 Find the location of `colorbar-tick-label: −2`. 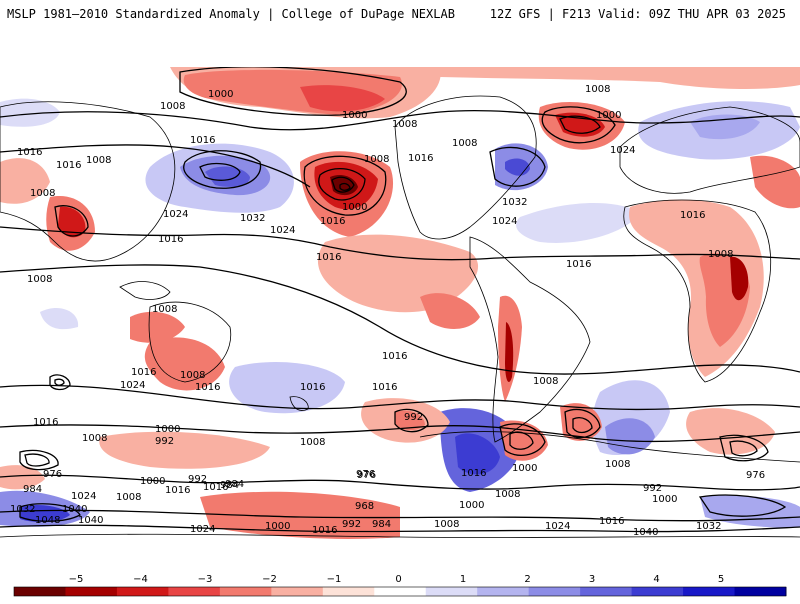

colorbar-tick-label: −2 is located at coordinates (269, 579).